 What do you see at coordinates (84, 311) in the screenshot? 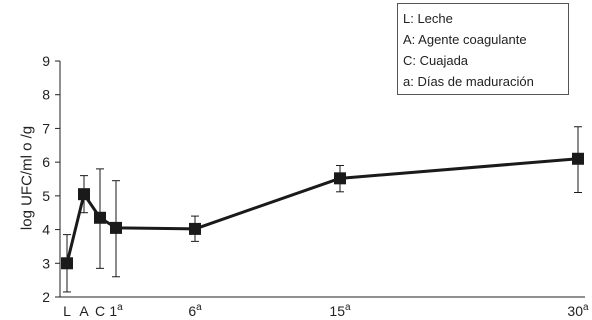
I see `x-tick-label-A: A` at bounding box center [84, 311].